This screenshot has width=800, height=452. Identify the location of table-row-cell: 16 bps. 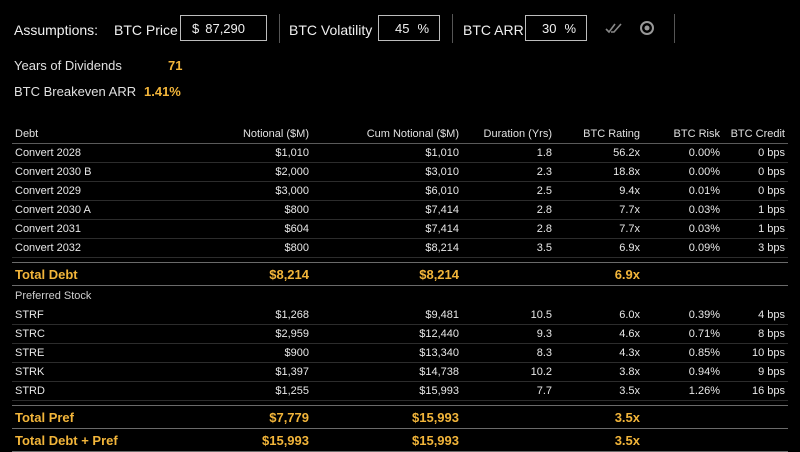
(768, 391).